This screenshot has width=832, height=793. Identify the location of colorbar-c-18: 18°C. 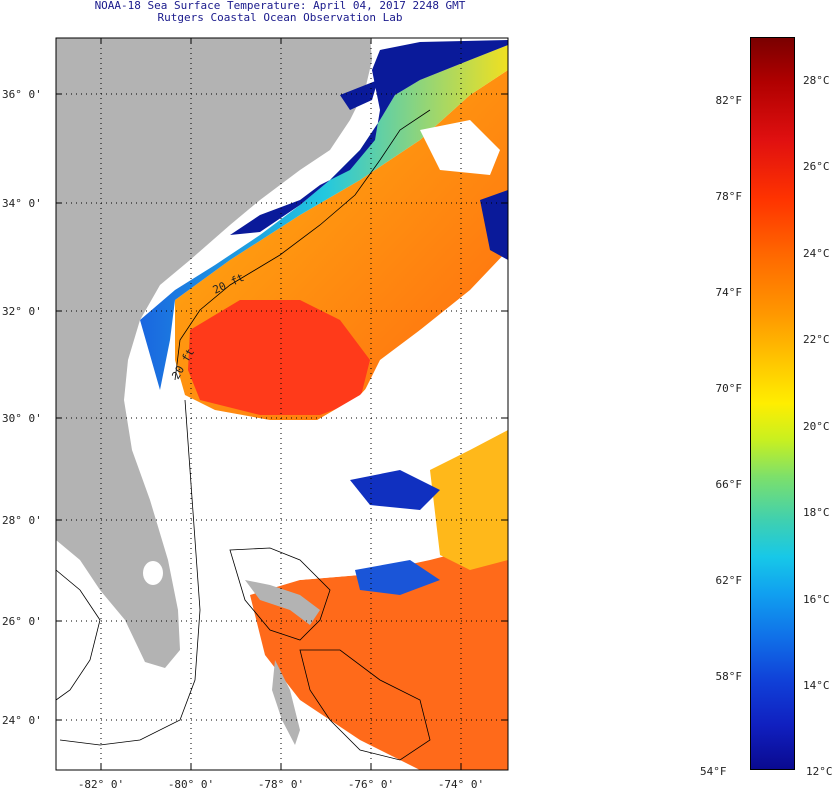
(816, 512).